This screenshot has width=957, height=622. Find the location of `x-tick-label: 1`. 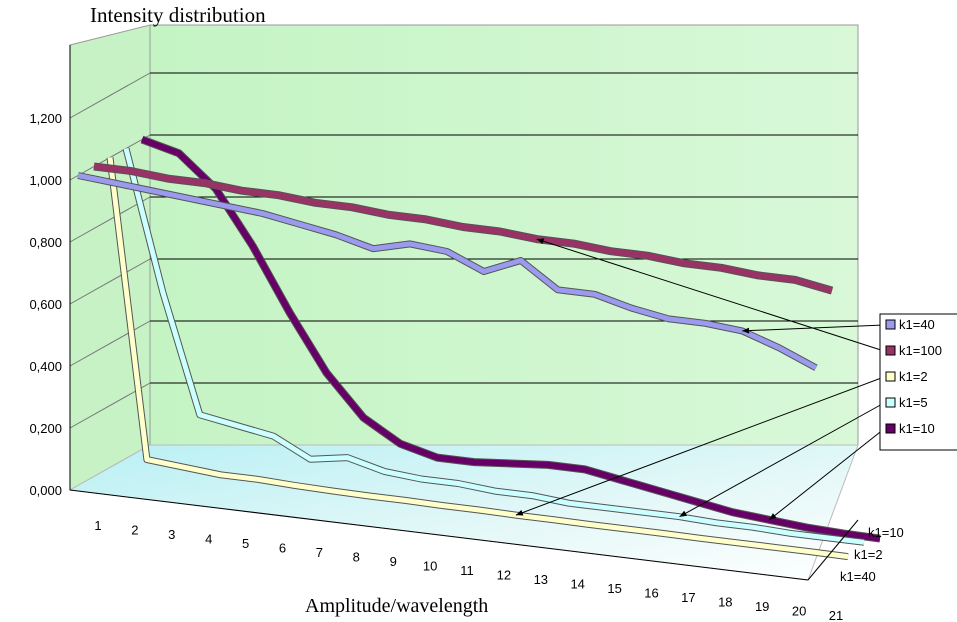

x-tick-label: 1 is located at coordinates (97, 525).